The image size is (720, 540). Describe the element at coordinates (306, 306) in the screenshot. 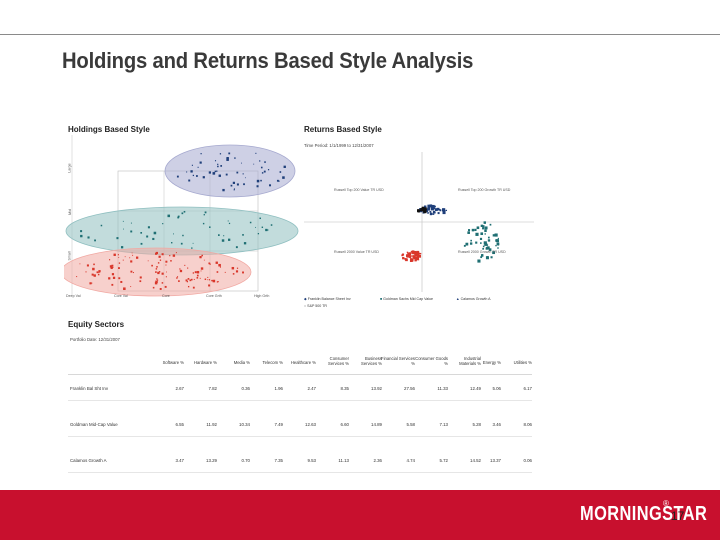

I see `legend-marker-circle: ○` at that location.